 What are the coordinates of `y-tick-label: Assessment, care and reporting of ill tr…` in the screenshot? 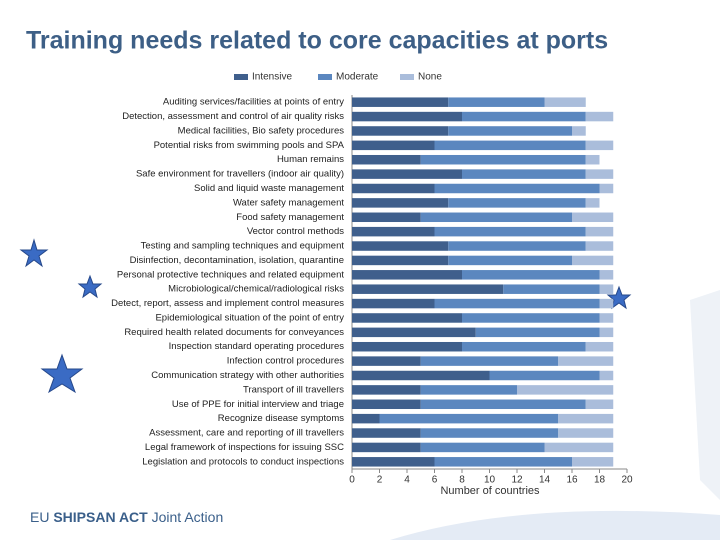 It's located at (246, 433).